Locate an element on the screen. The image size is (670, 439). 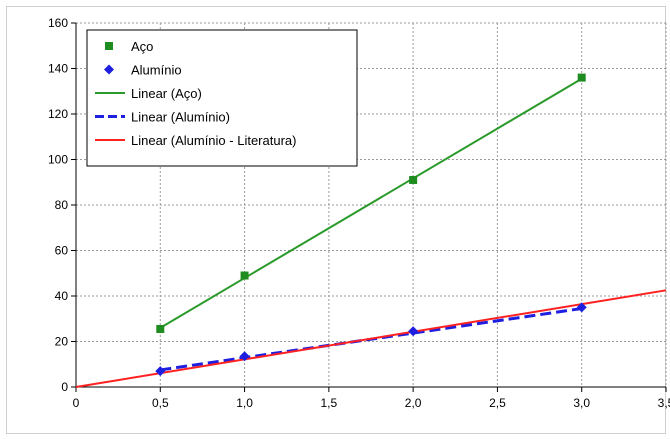
x-tick-label: 1,5 is located at coordinates (329, 403).